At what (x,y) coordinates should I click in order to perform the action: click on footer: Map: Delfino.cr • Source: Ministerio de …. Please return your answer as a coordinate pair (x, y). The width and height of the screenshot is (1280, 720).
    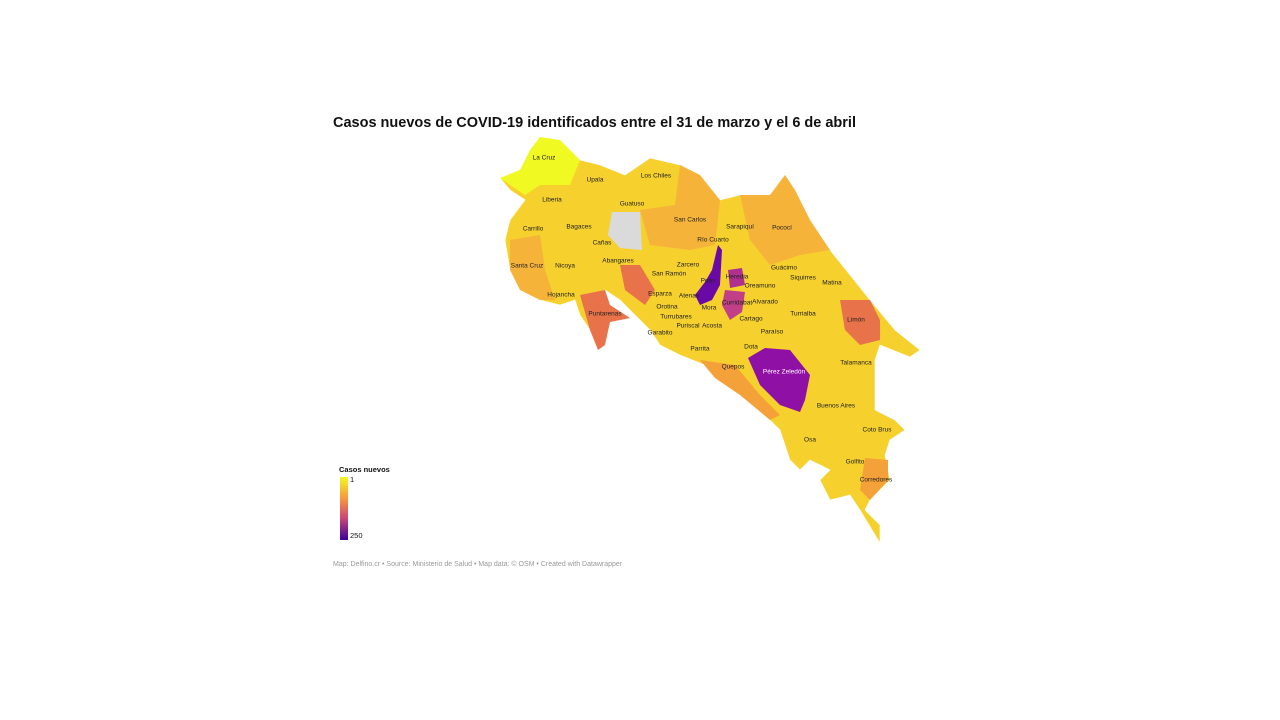
    Looking at the image, I should click on (478, 564).